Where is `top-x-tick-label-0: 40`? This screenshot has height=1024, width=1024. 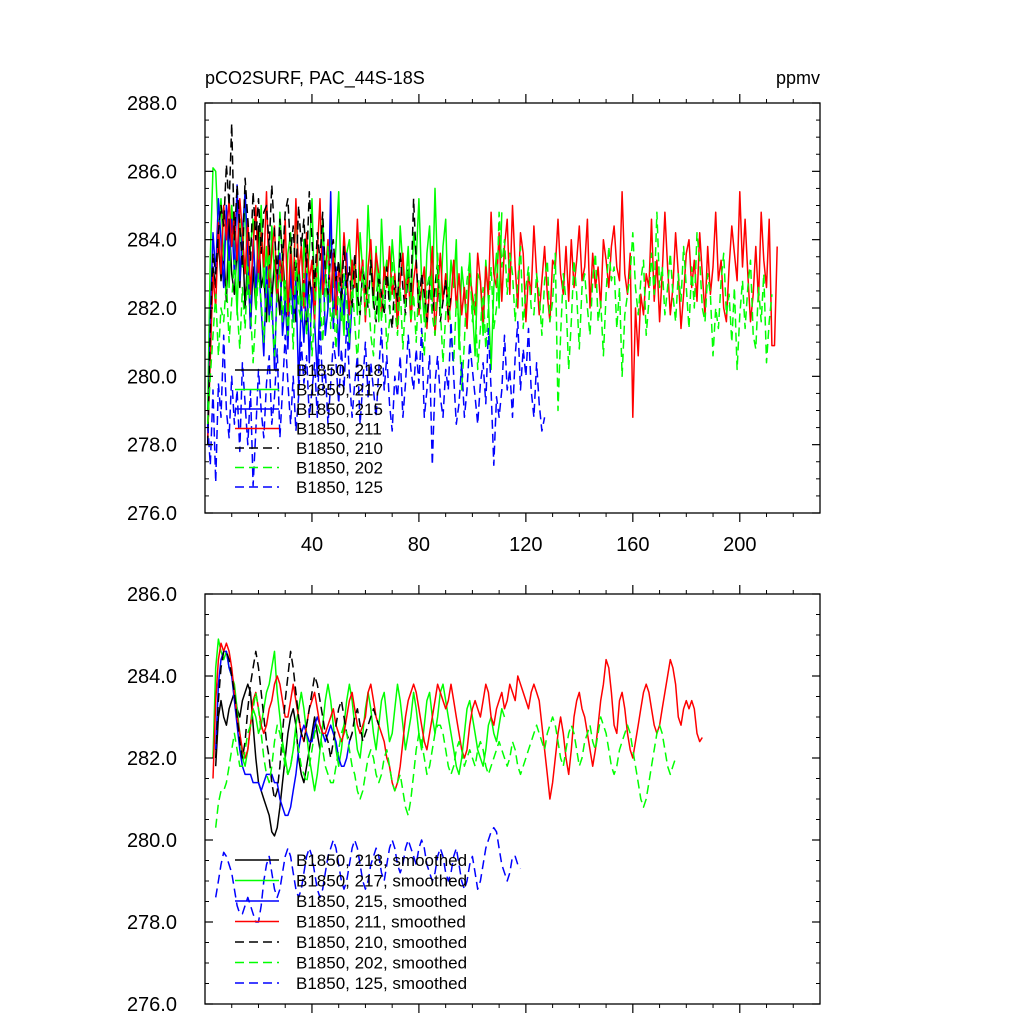 top-x-tick-label-0: 40 is located at coordinates (312, 545).